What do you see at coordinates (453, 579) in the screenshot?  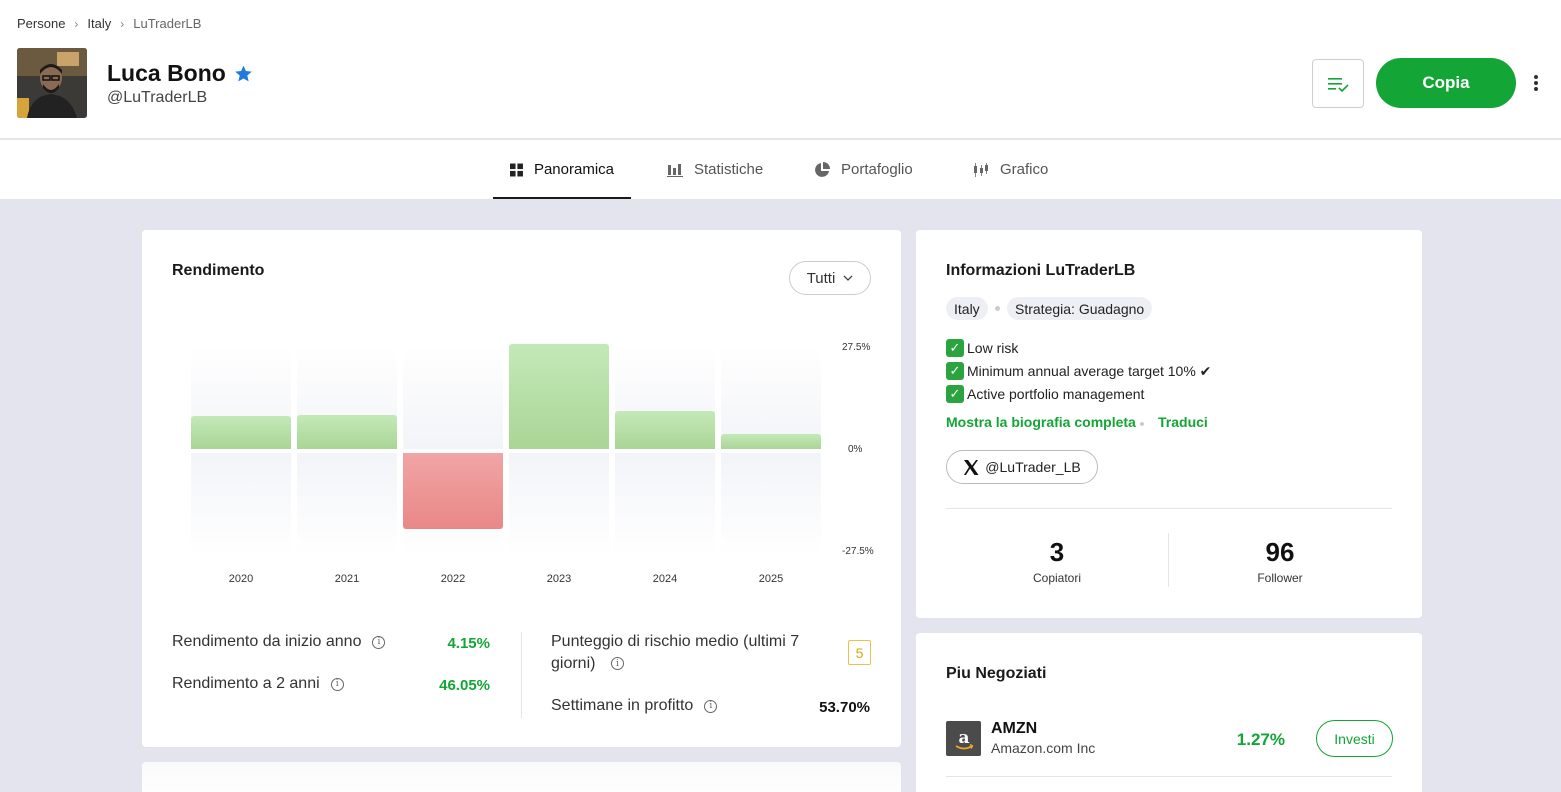 I see `chart-x-label: 2022` at bounding box center [453, 579].